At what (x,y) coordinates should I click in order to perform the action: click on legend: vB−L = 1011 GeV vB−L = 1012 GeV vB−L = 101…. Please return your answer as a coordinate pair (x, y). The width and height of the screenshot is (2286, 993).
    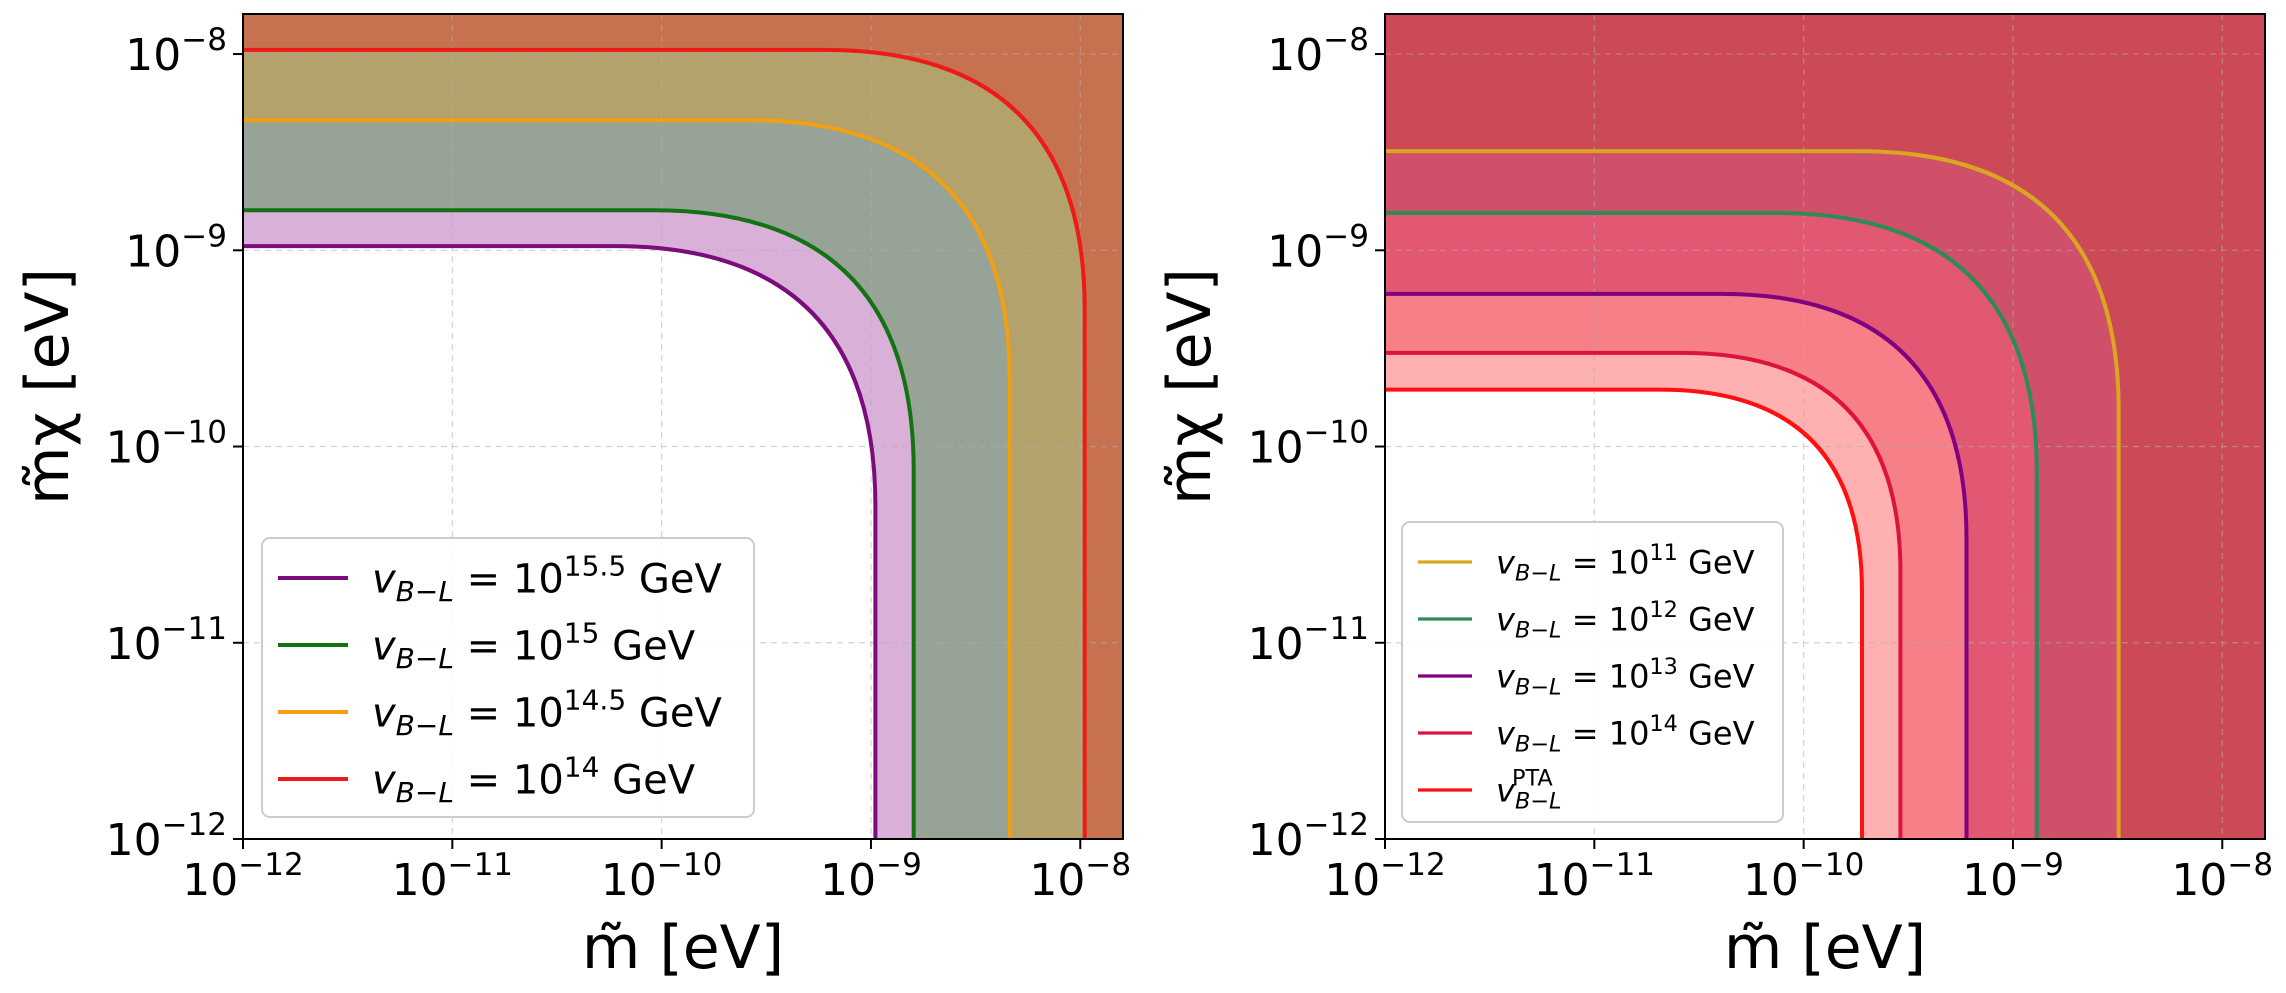
    Looking at the image, I should click on (1592, 672).